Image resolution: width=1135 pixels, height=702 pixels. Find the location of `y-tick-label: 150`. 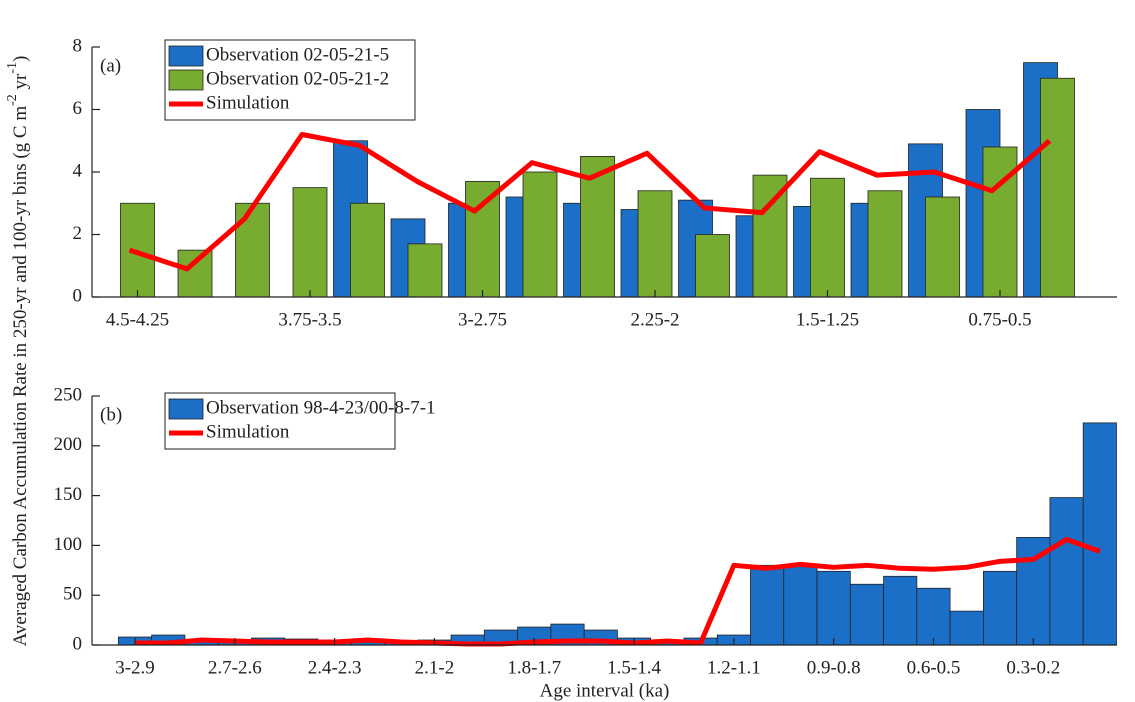

y-tick-label: 150 is located at coordinates (68, 494).